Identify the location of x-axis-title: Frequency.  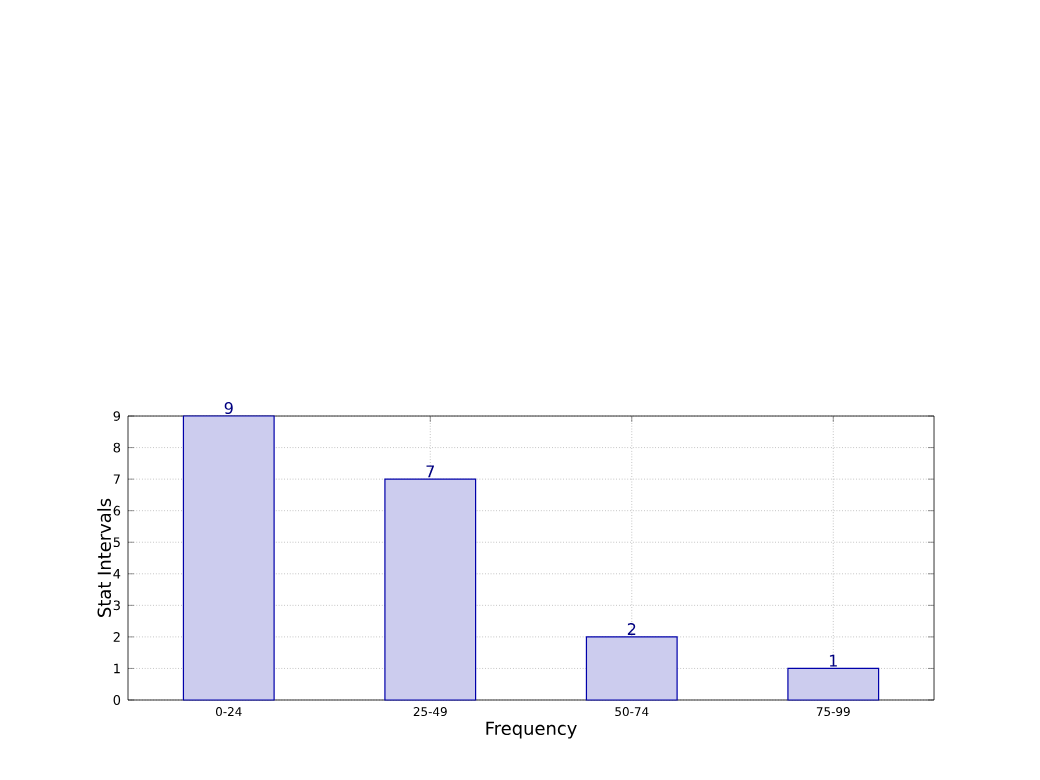
(531, 730).